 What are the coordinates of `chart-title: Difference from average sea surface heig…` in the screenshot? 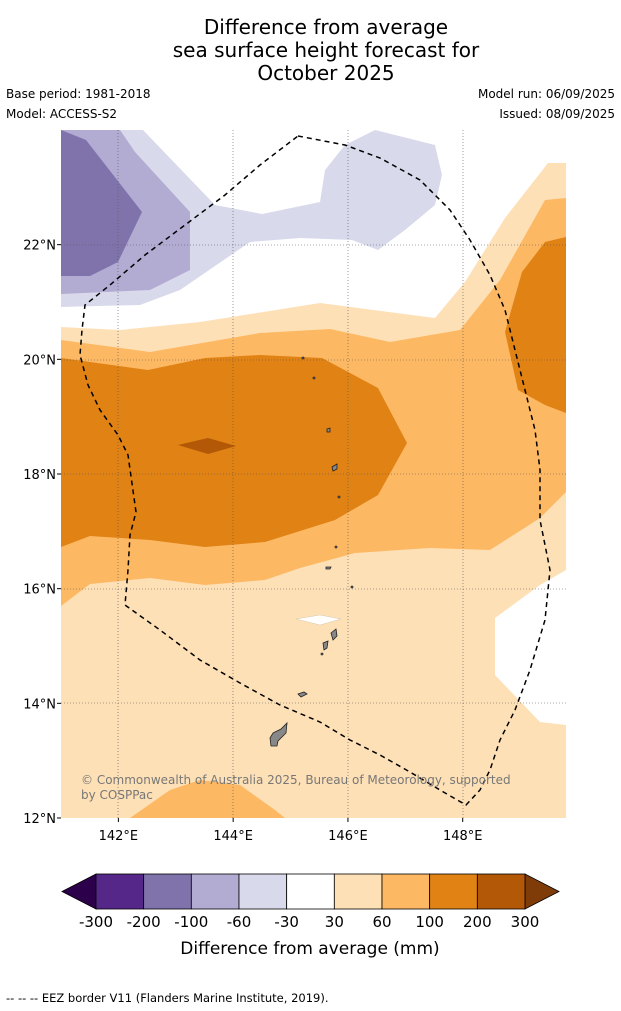 It's located at (310, 50).